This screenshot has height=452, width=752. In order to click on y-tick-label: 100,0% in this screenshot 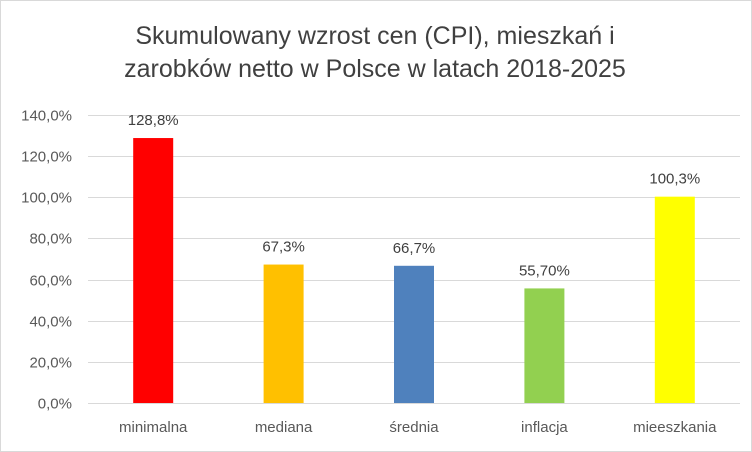, I will do `click(46, 198)`.